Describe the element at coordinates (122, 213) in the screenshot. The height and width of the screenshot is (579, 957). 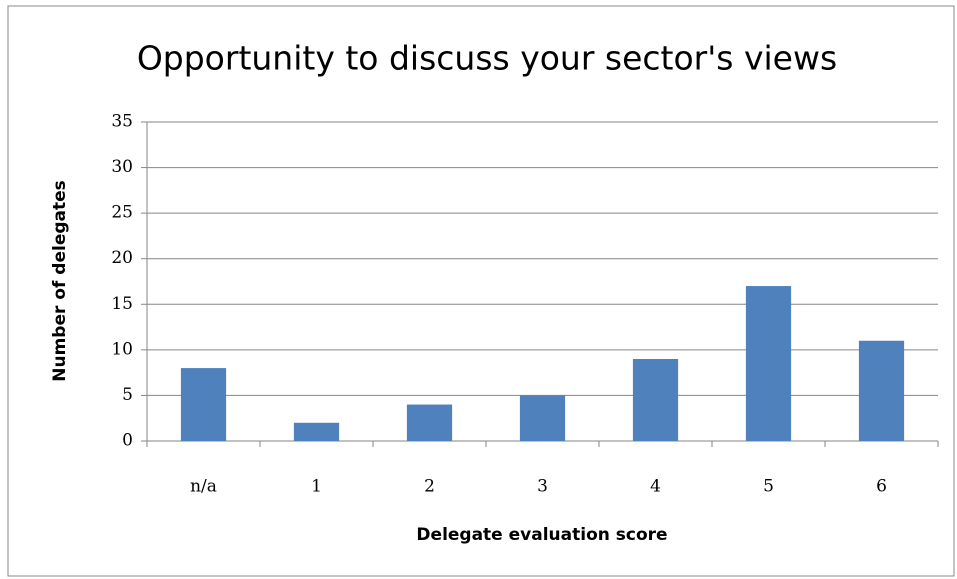
I see `y-tick-label: 25` at that location.